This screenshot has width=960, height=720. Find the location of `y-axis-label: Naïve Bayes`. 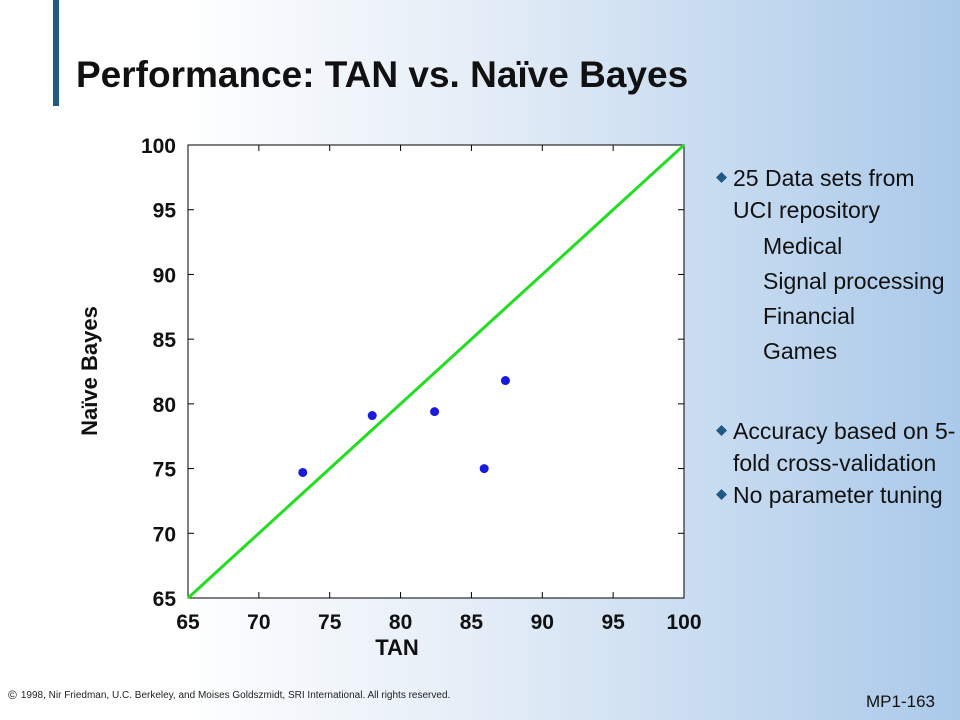

y-axis-label: Naïve Bayes is located at coordinates (89, 371).